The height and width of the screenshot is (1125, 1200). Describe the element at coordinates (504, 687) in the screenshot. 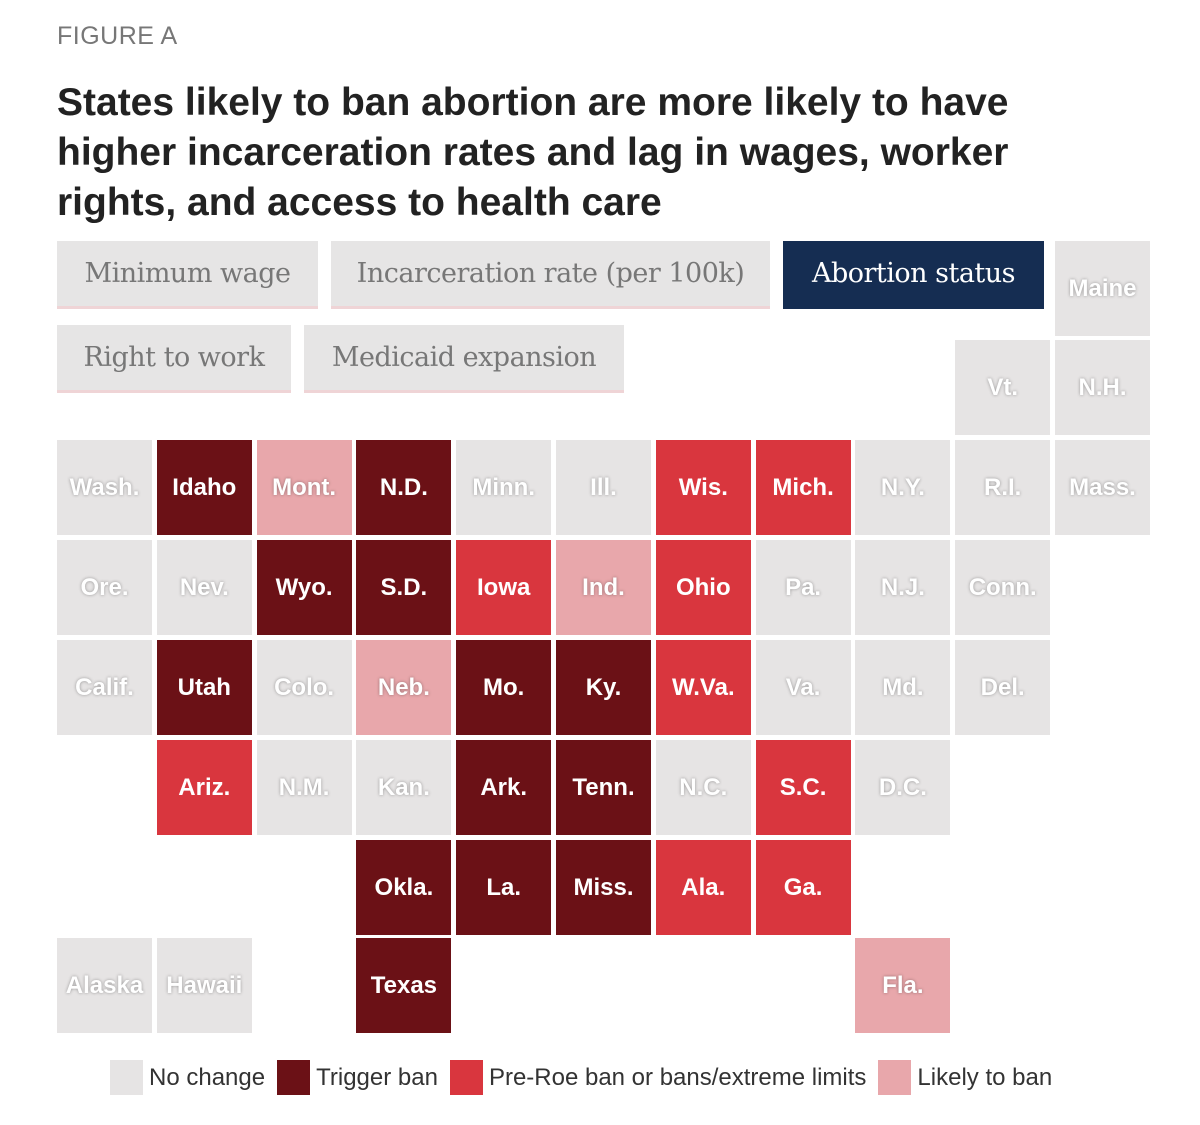

I see `state-tile: Mo.` at that location.